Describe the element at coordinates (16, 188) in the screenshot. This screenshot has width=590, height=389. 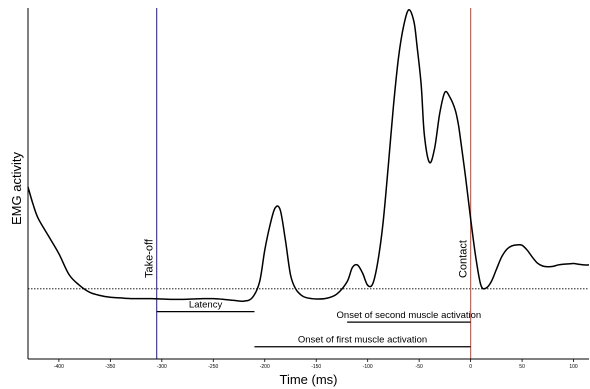
I see `y-axis-label: EMG activity` at that location.